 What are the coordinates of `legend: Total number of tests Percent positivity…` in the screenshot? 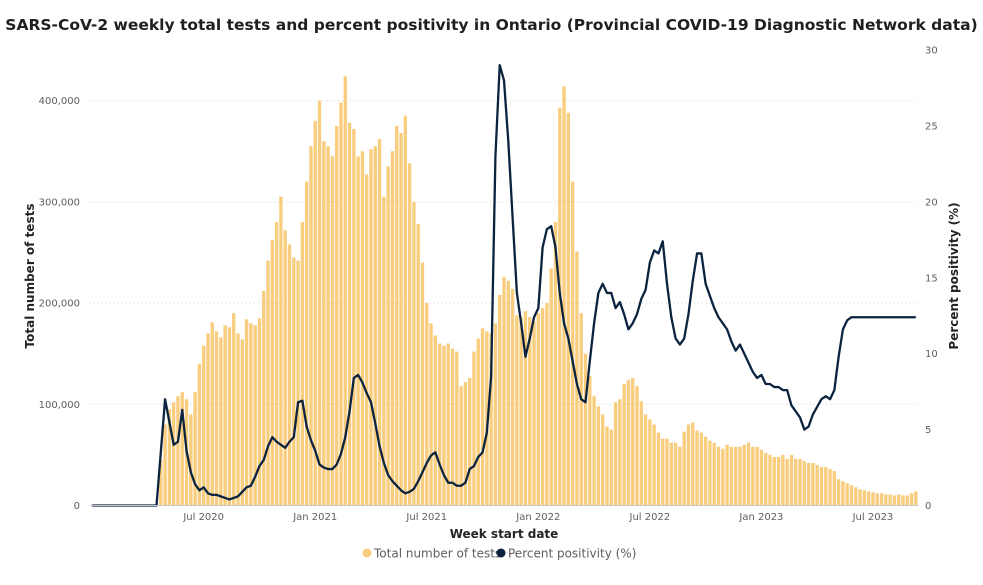 It's located at (499, 554).